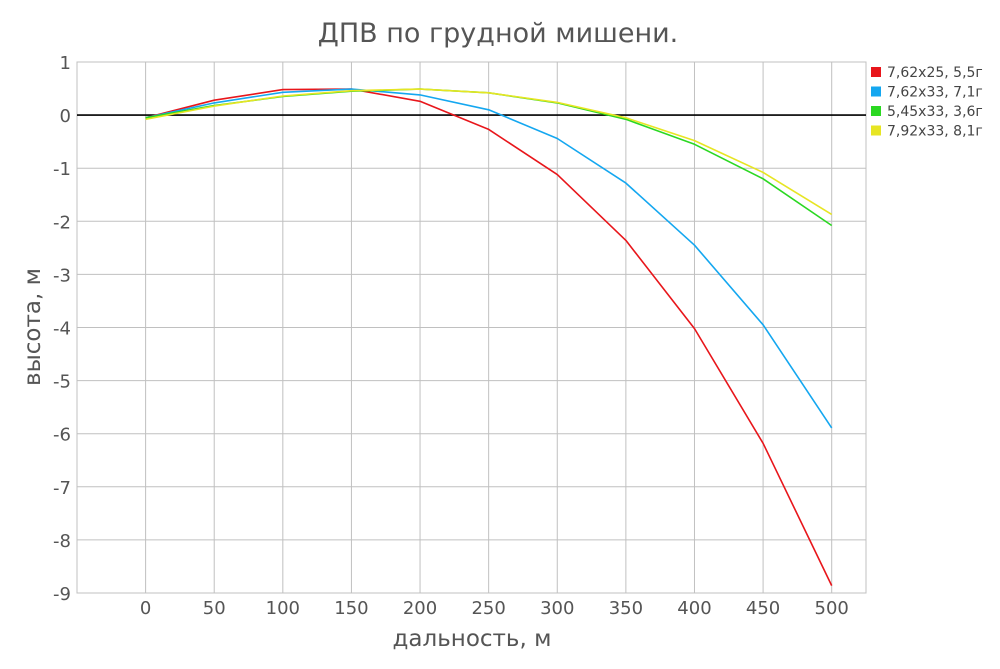 The image size is (1000, 669). Describe the element at coordinates (214, 608) in the screenshot. I see `x-tick-label: 50` at that location.